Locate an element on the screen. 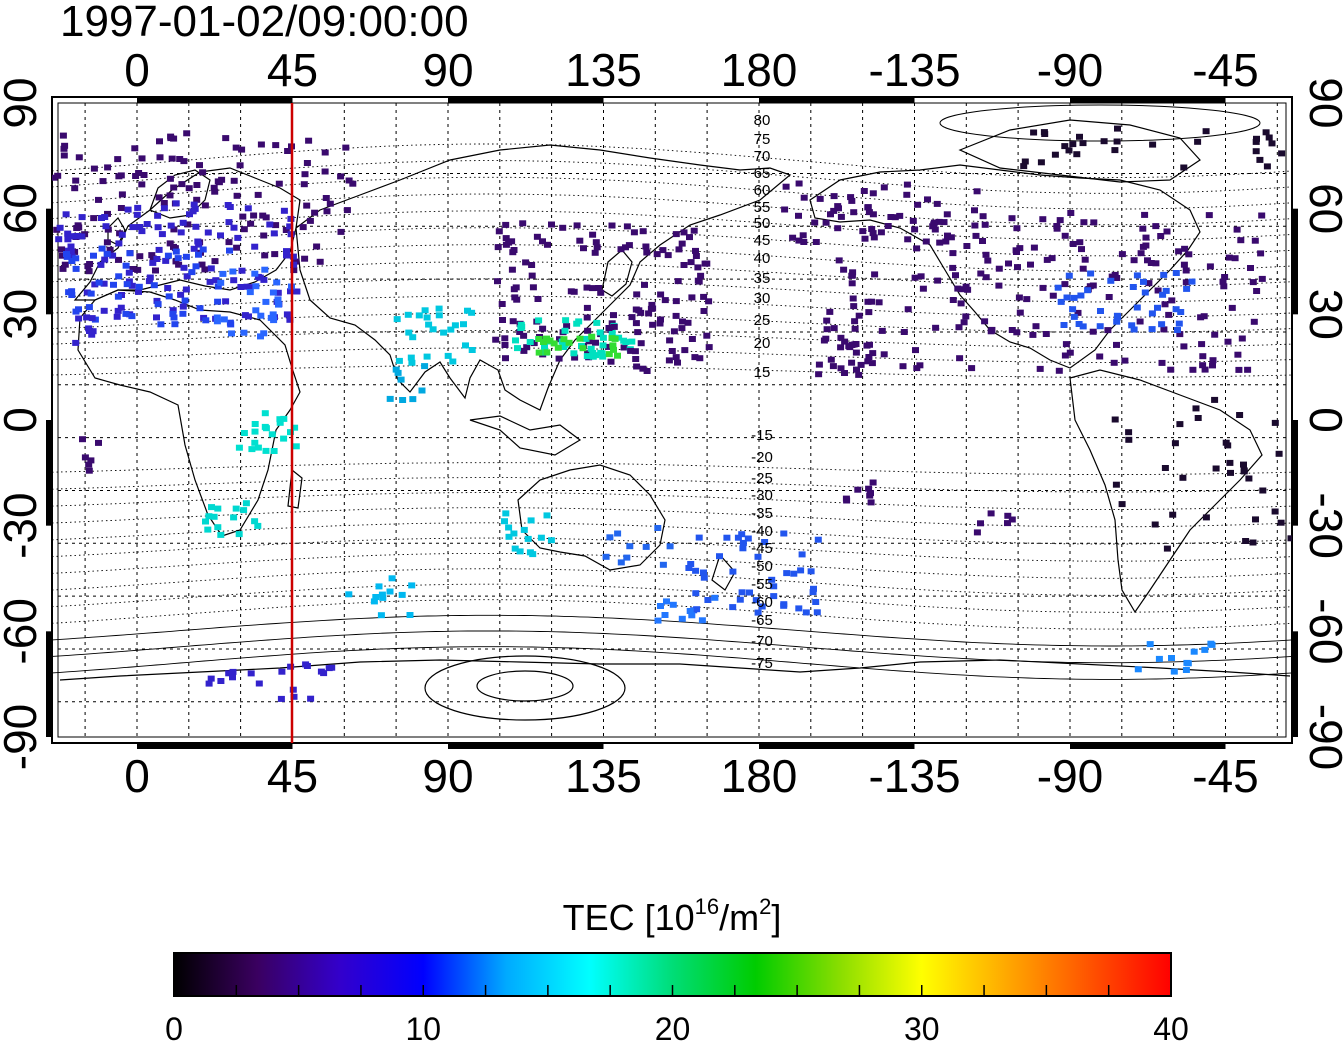 This screenshot has width=1344, height=1048. contour-label: 60 is located at coordinates (762, 190).